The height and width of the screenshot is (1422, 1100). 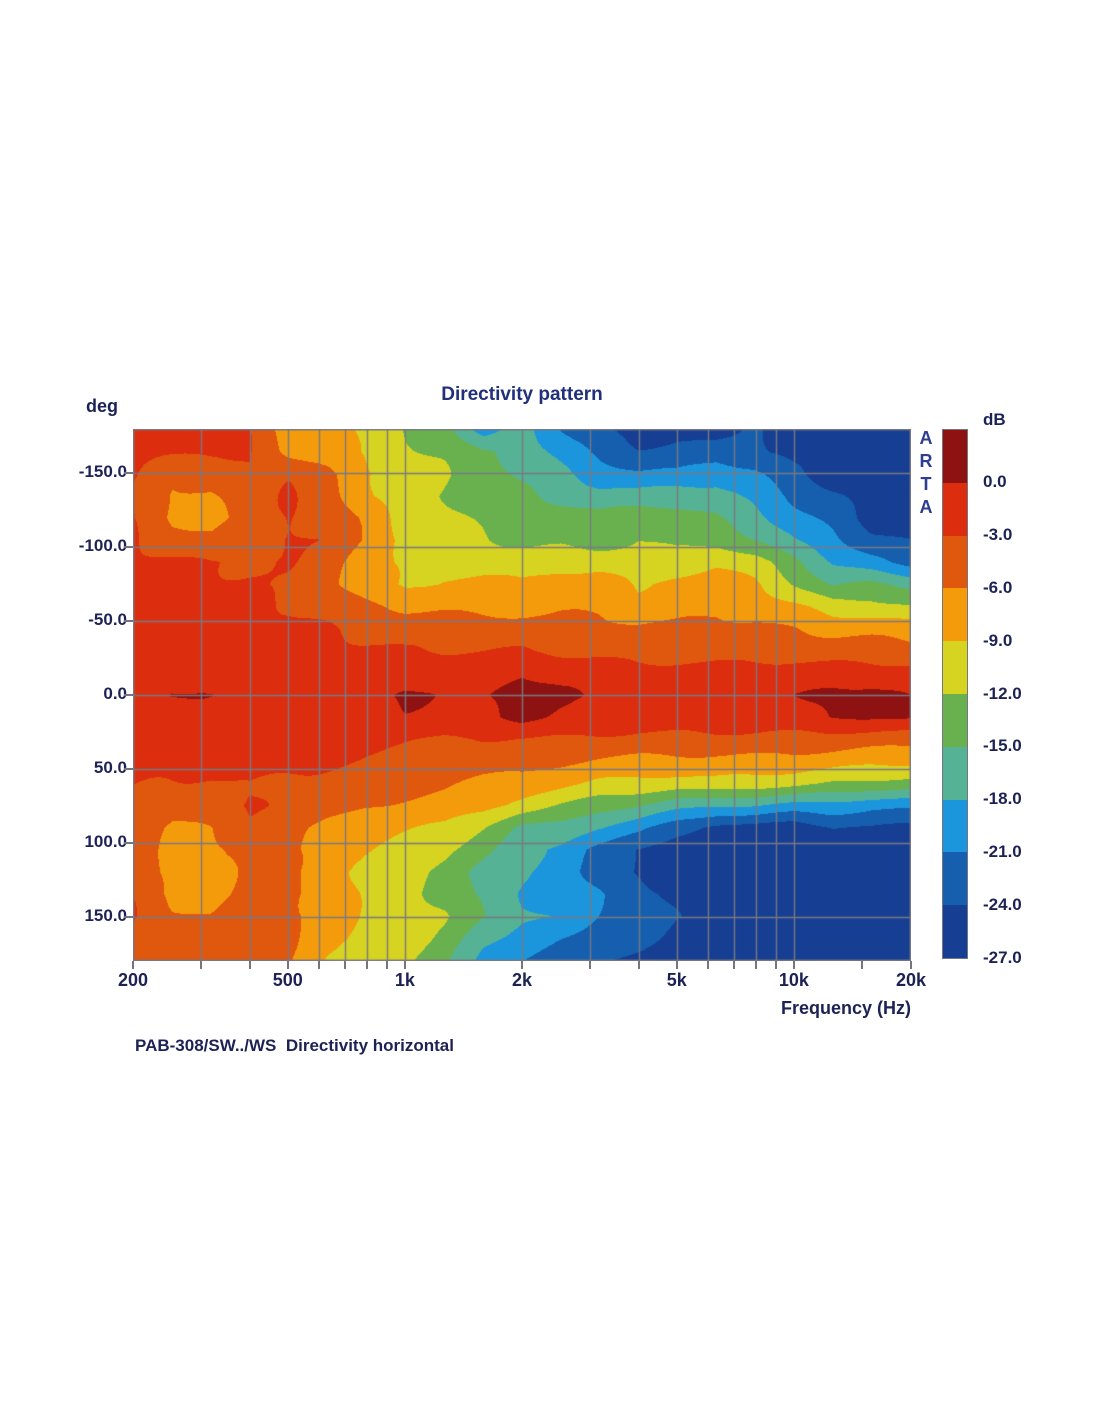 What do you see at coordinates (911, 980) in the screenshot?
I see `x-tick-label: 20k` at bounding box center [911, 980].